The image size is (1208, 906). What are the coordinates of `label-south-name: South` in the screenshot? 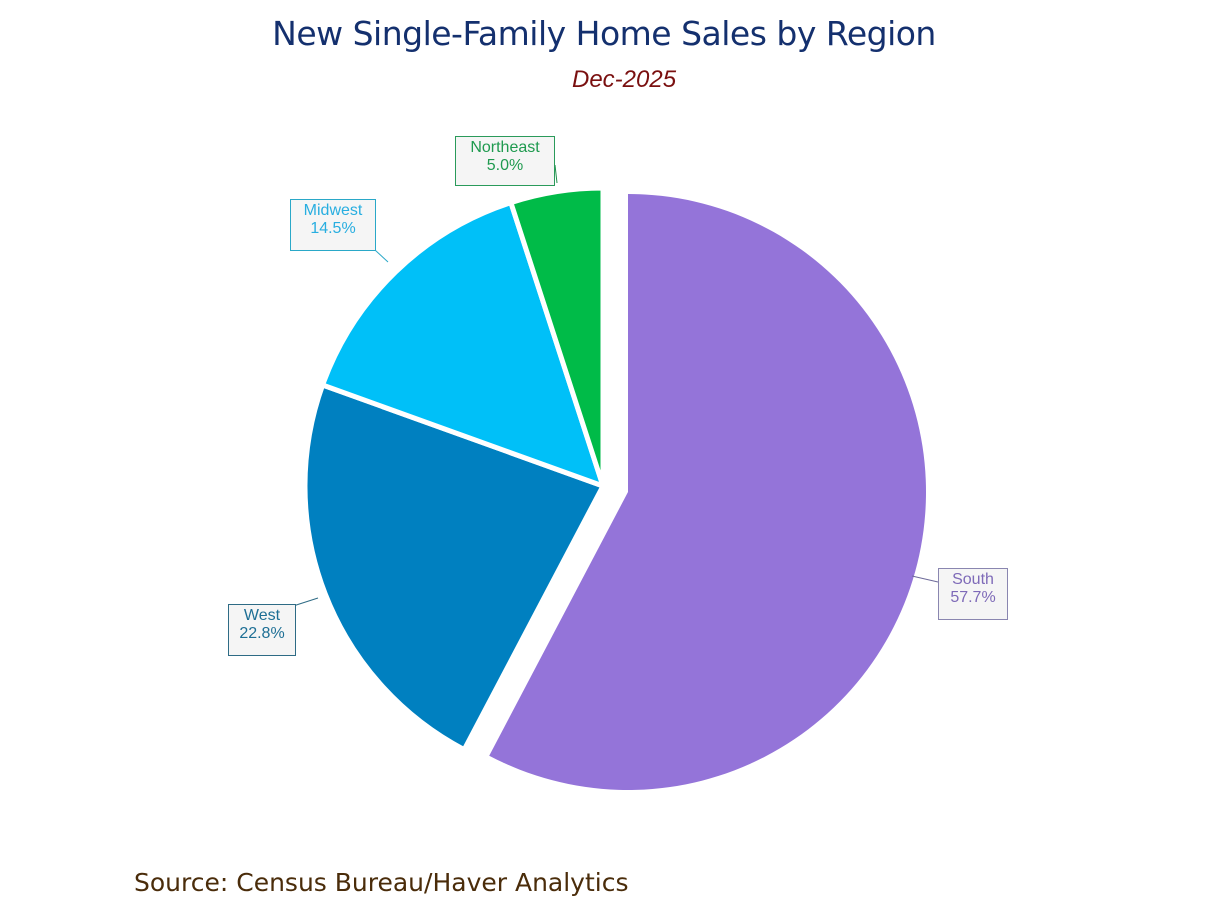 It's located at (973, 579).